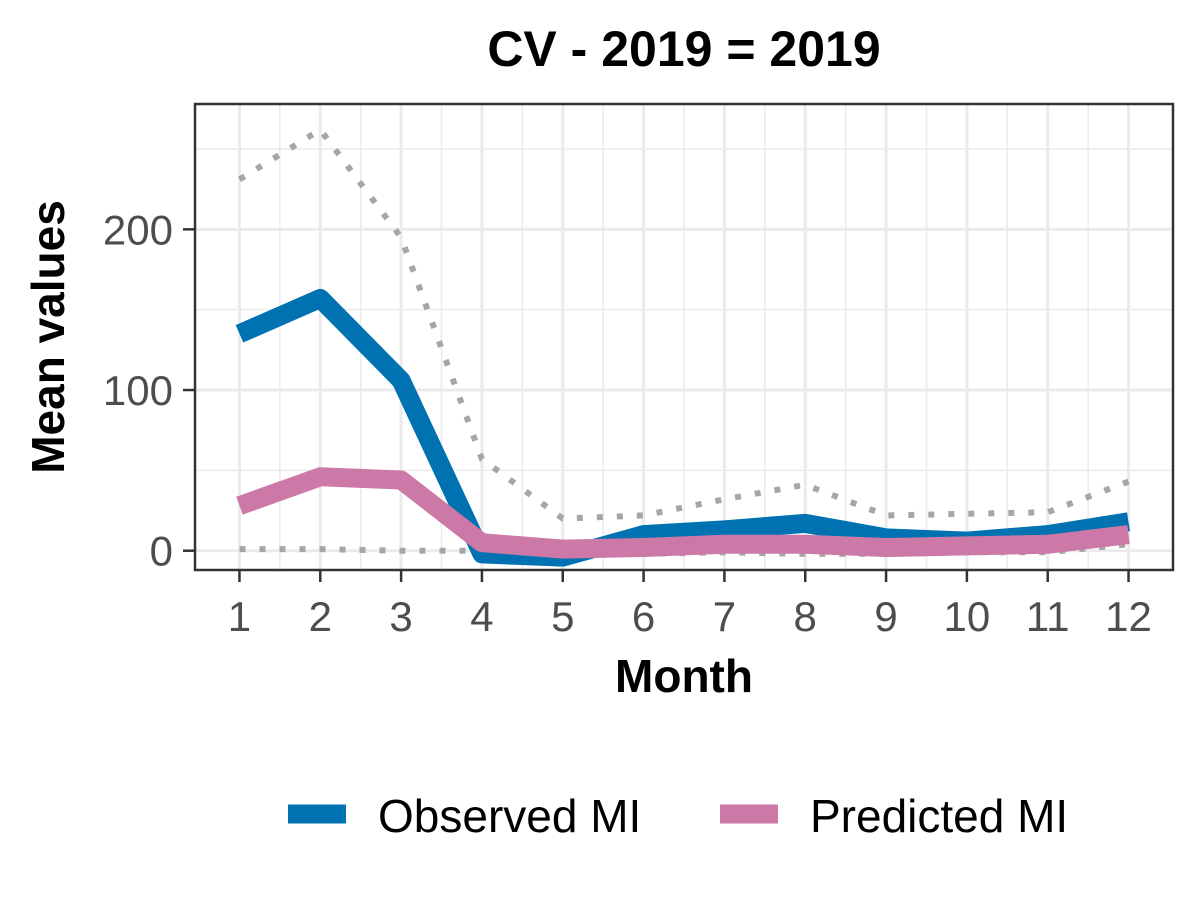 The width and height of the screenshot is (1200, 900). Describe the element at coordinates (161, 551) in the screenshot. I see `y-tick-label: 0` at that location.